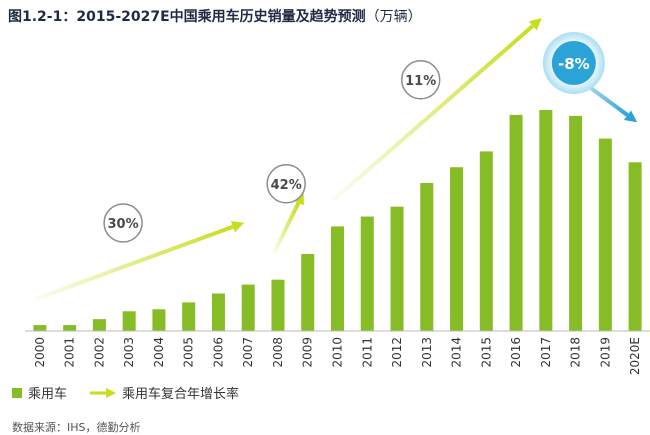 Image resolution: width=650 pixels, height=435 pixels. Describe the element at coordinates (218, 352) in the screenshot. I see `tick-label-2006: 2006` at that location.